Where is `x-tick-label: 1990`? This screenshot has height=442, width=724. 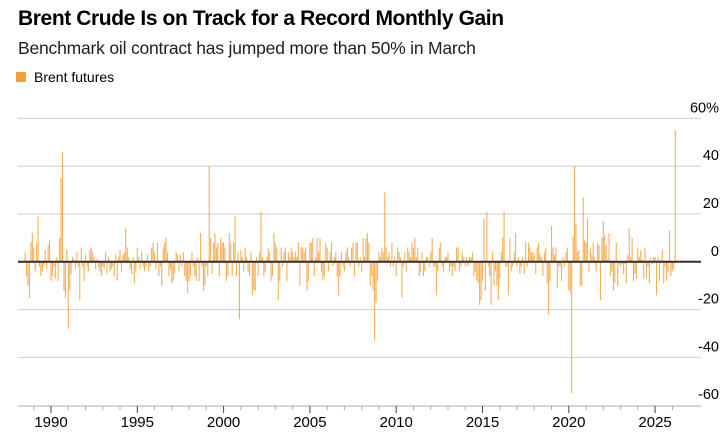 x-tick-label: 1990 is located at coordinates (50, 422).